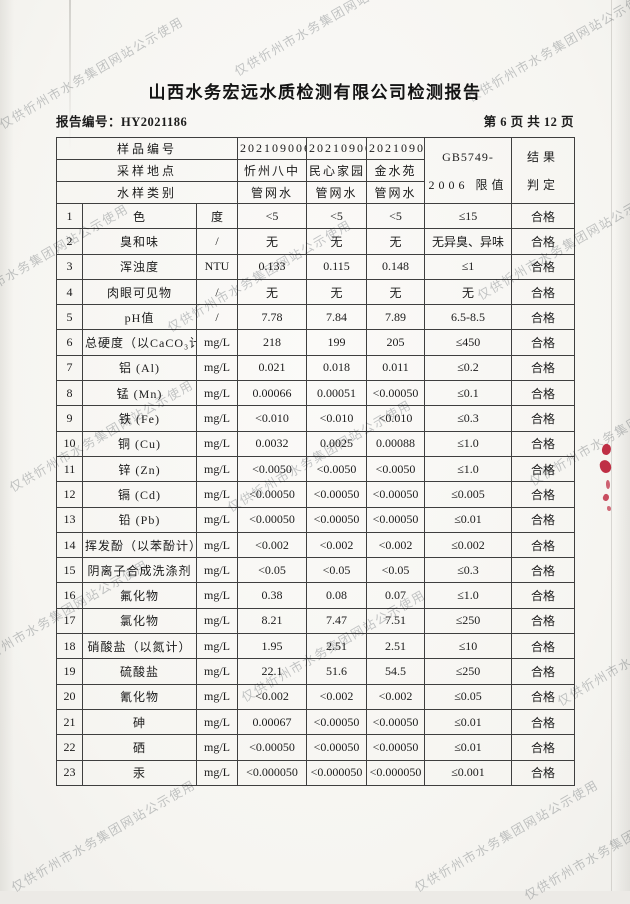 This screenshot has width=630, height=904. Describe the element at coordinates (139, 696) in the screenshot. I see `param-name: 氰化物` at that location.